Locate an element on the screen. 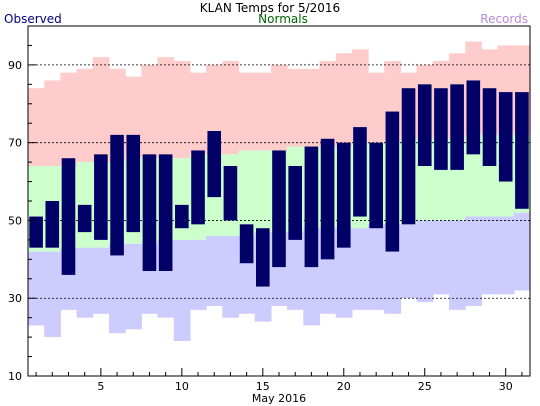 The width and height of the screenshot is (540, 406). y-tick-label: 50 is located at coordinates (15, 220).